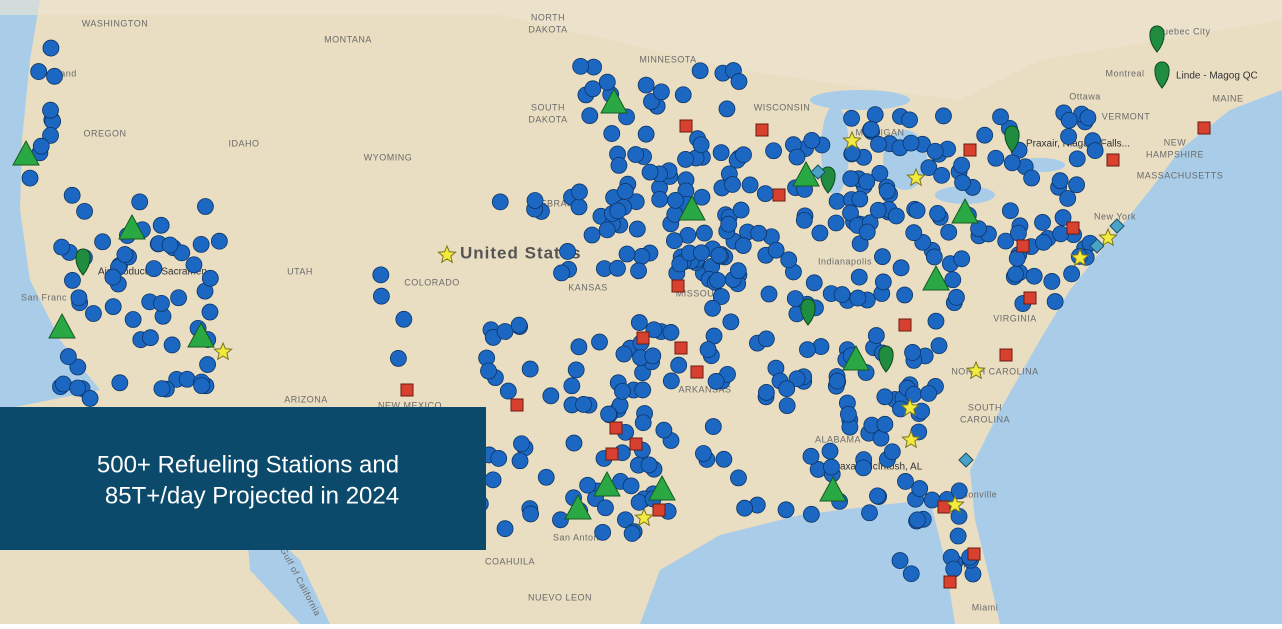 The width and height of the screenshot is (1282, 629). I want to click on map-label: Miami, so click(985, 607).